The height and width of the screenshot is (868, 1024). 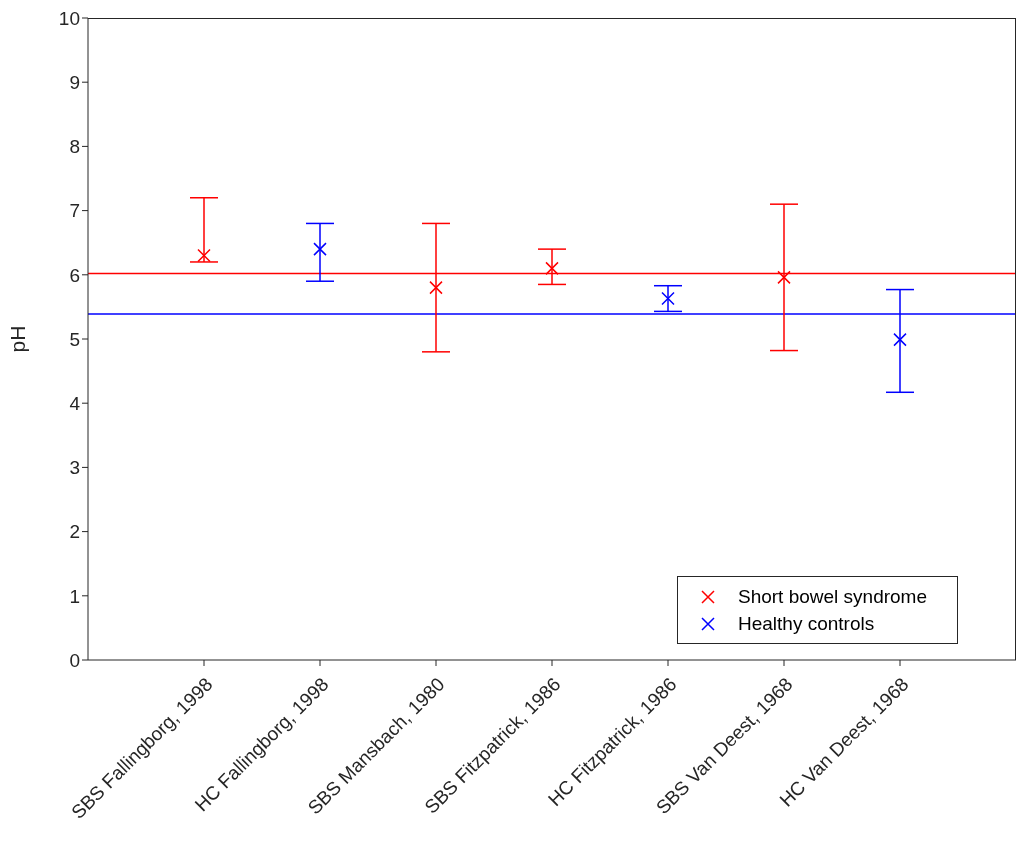 I want to click on legend-label: Healthy controls, so click(x=806, y=624).